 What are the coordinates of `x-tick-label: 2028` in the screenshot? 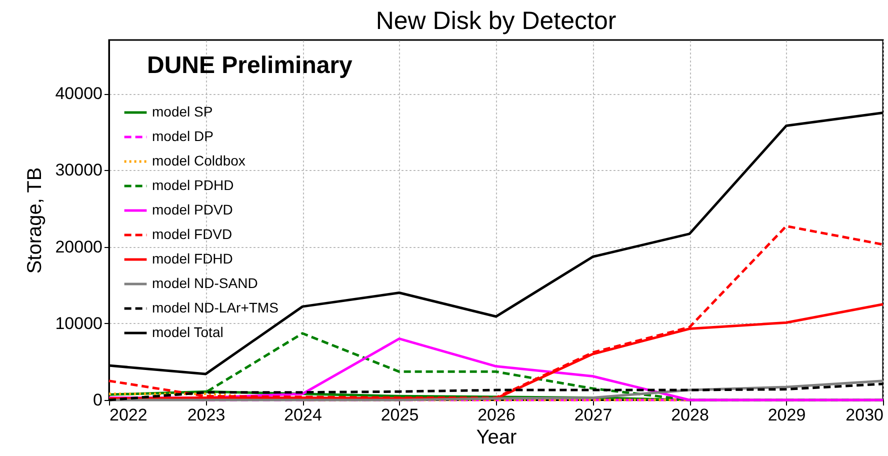 It's located at (690, 415).